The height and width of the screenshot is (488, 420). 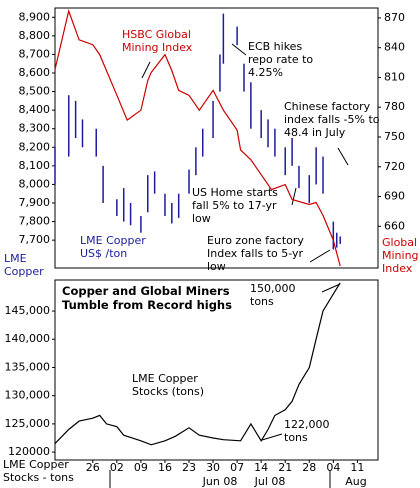 What do you see at coordinates (35, 165) in the screenshot?
I see `y-tick-label: 8,100` at bounding box center [35, 165].